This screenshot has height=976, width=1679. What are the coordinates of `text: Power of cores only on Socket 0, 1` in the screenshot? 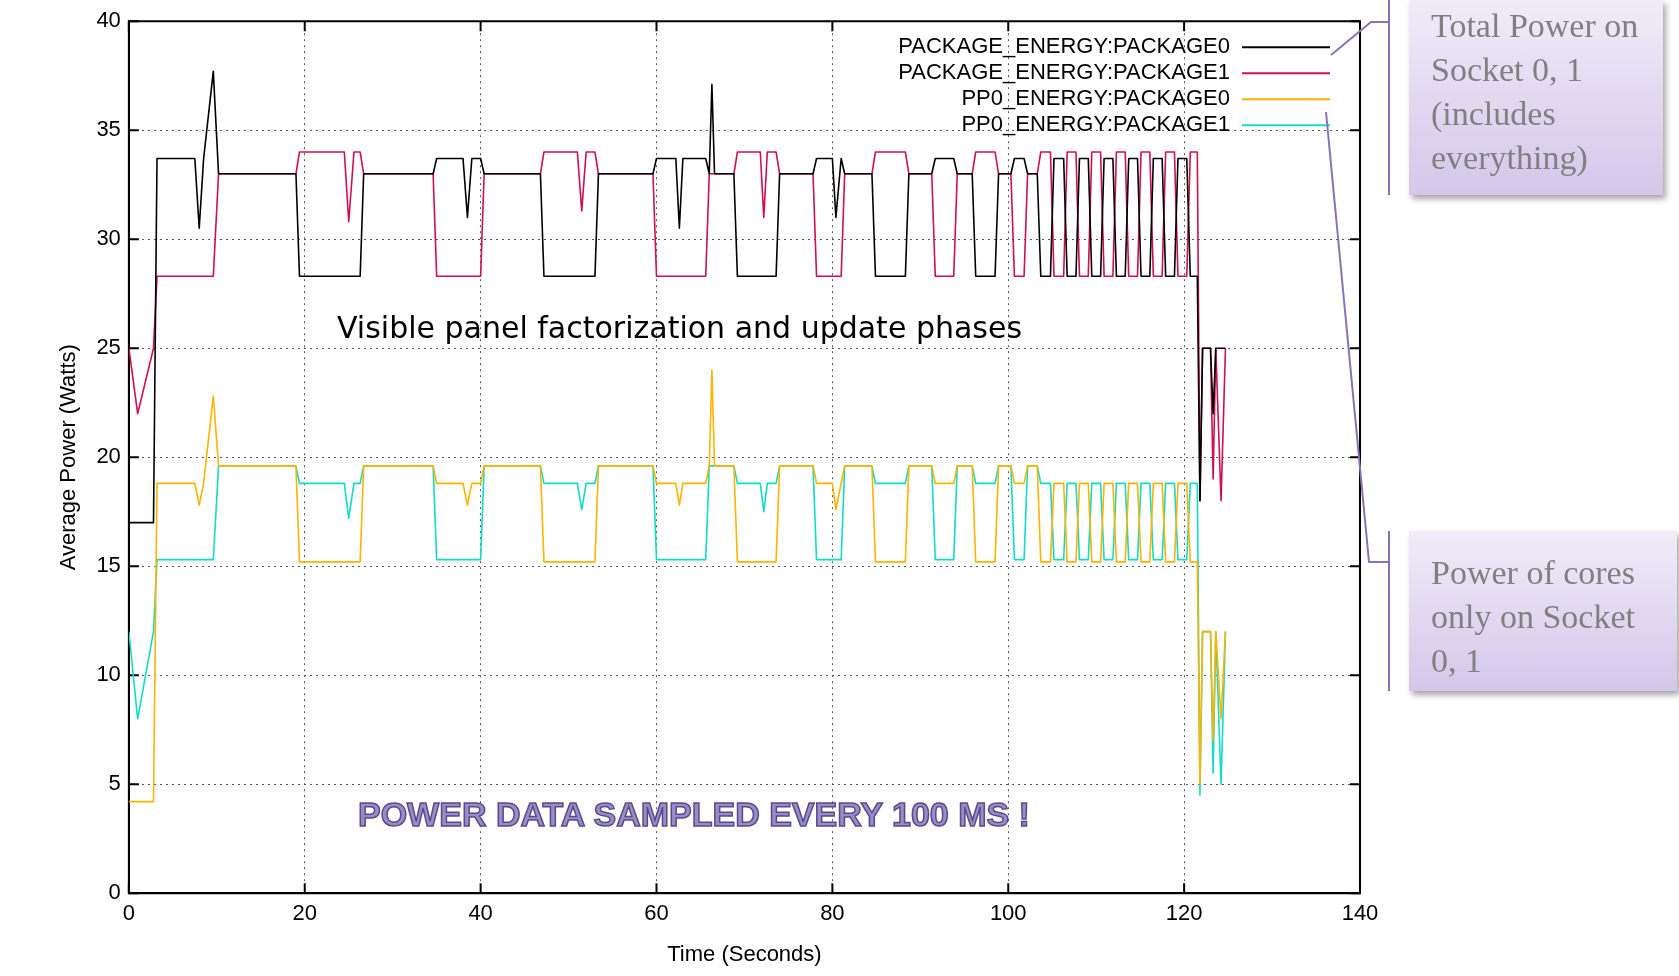 It's located at (1543, 611).